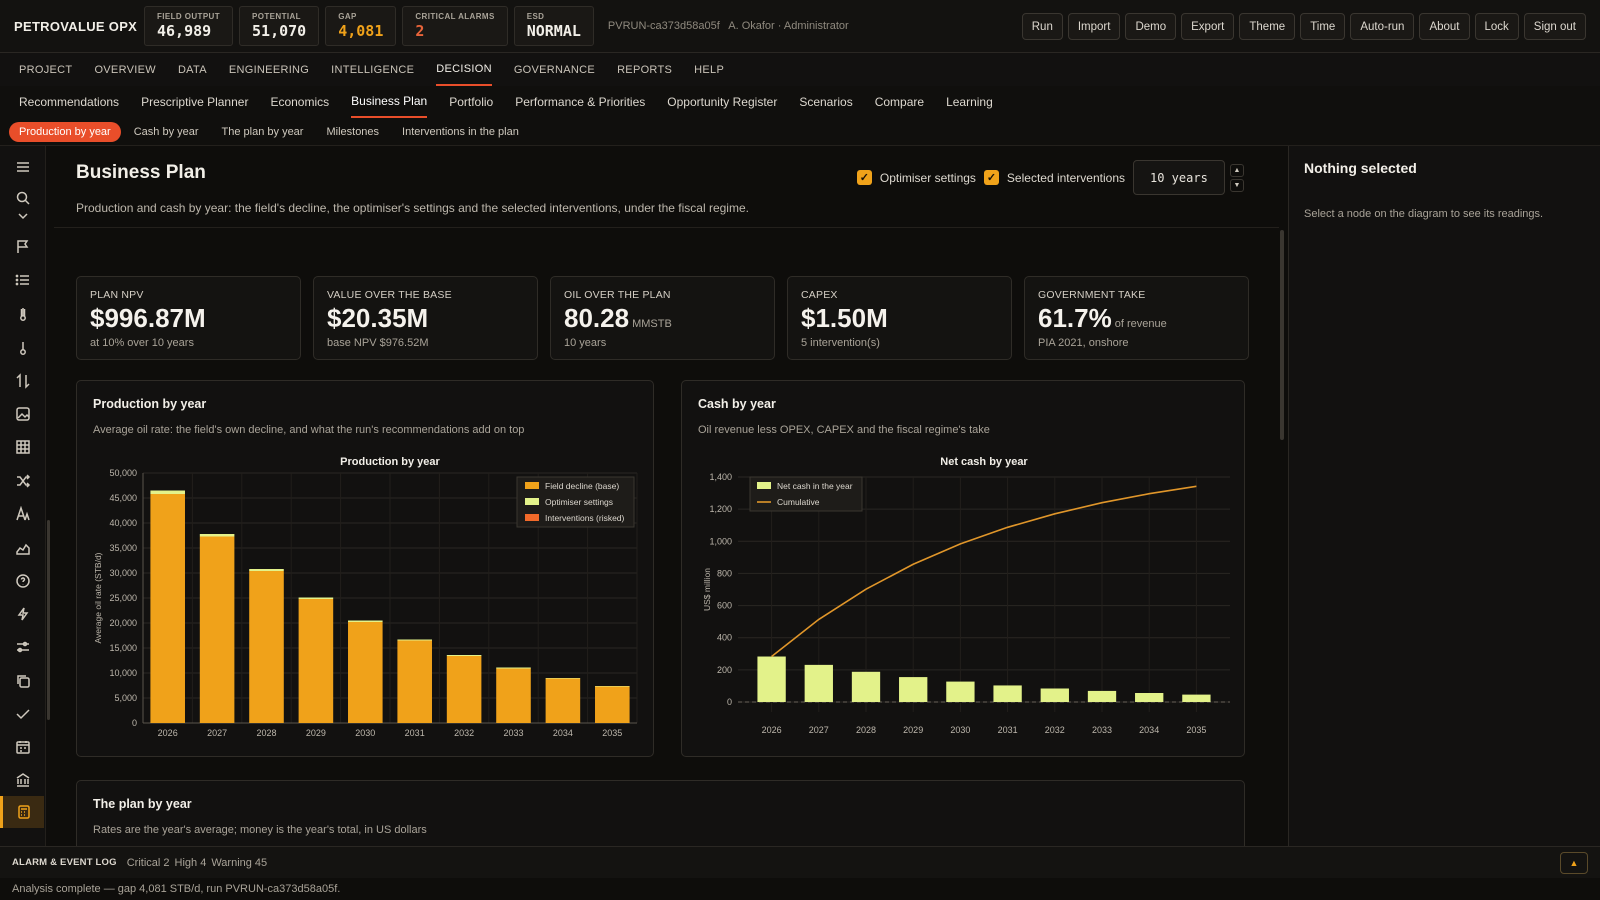 This screenshot has height=900, width=1600. What do you see at coordinates (46, 69) in the screenshot?
I see `nav-project: PROJECT` at bounding box center [46, 69].